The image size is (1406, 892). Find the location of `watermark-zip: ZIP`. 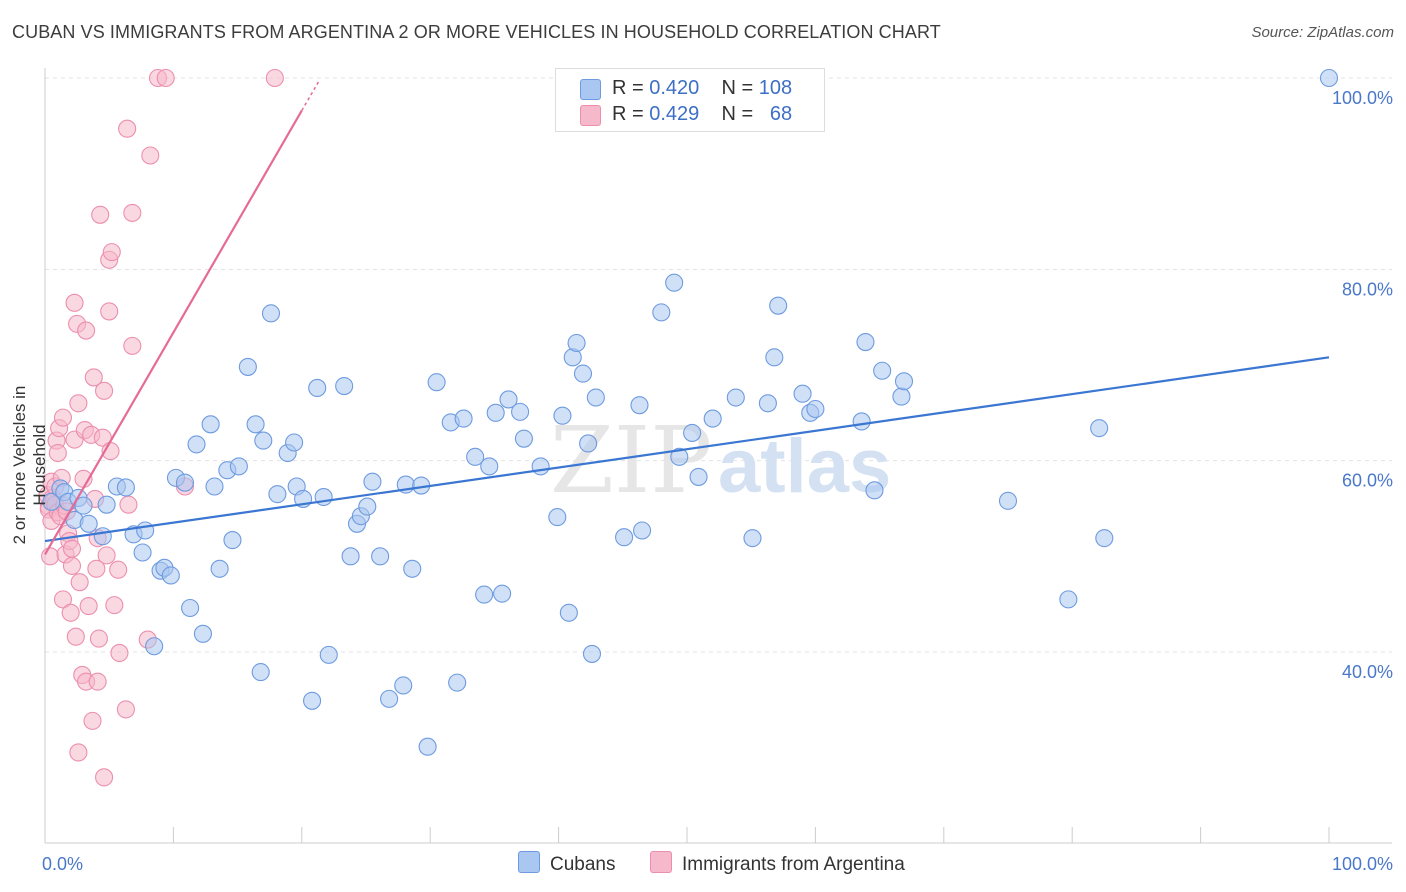

watermark-zip: ZIP is located at coordinates (631, 460).